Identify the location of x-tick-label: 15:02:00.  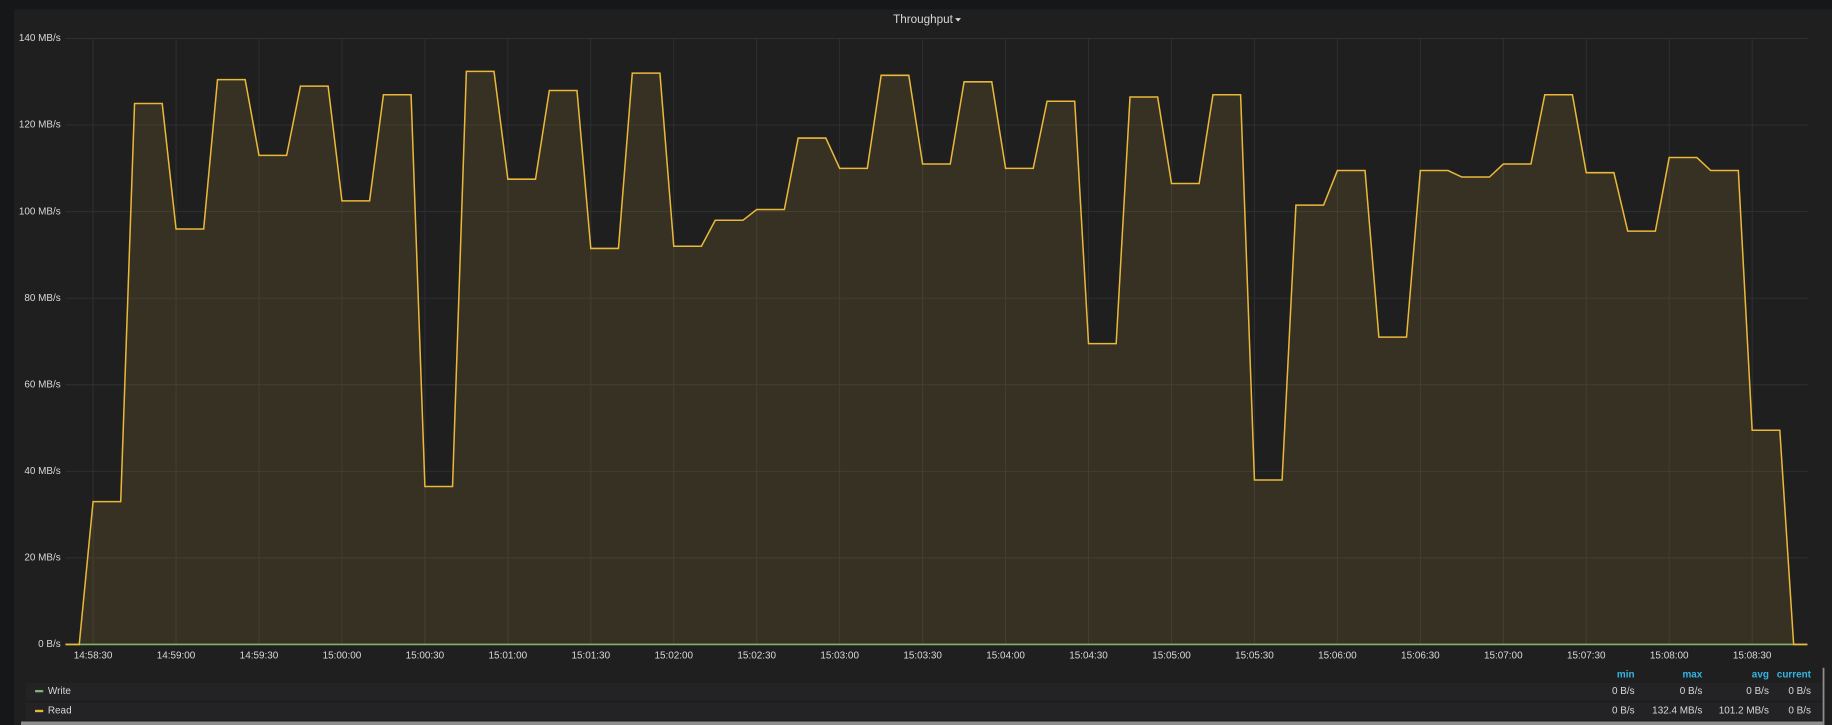
(673, 656).